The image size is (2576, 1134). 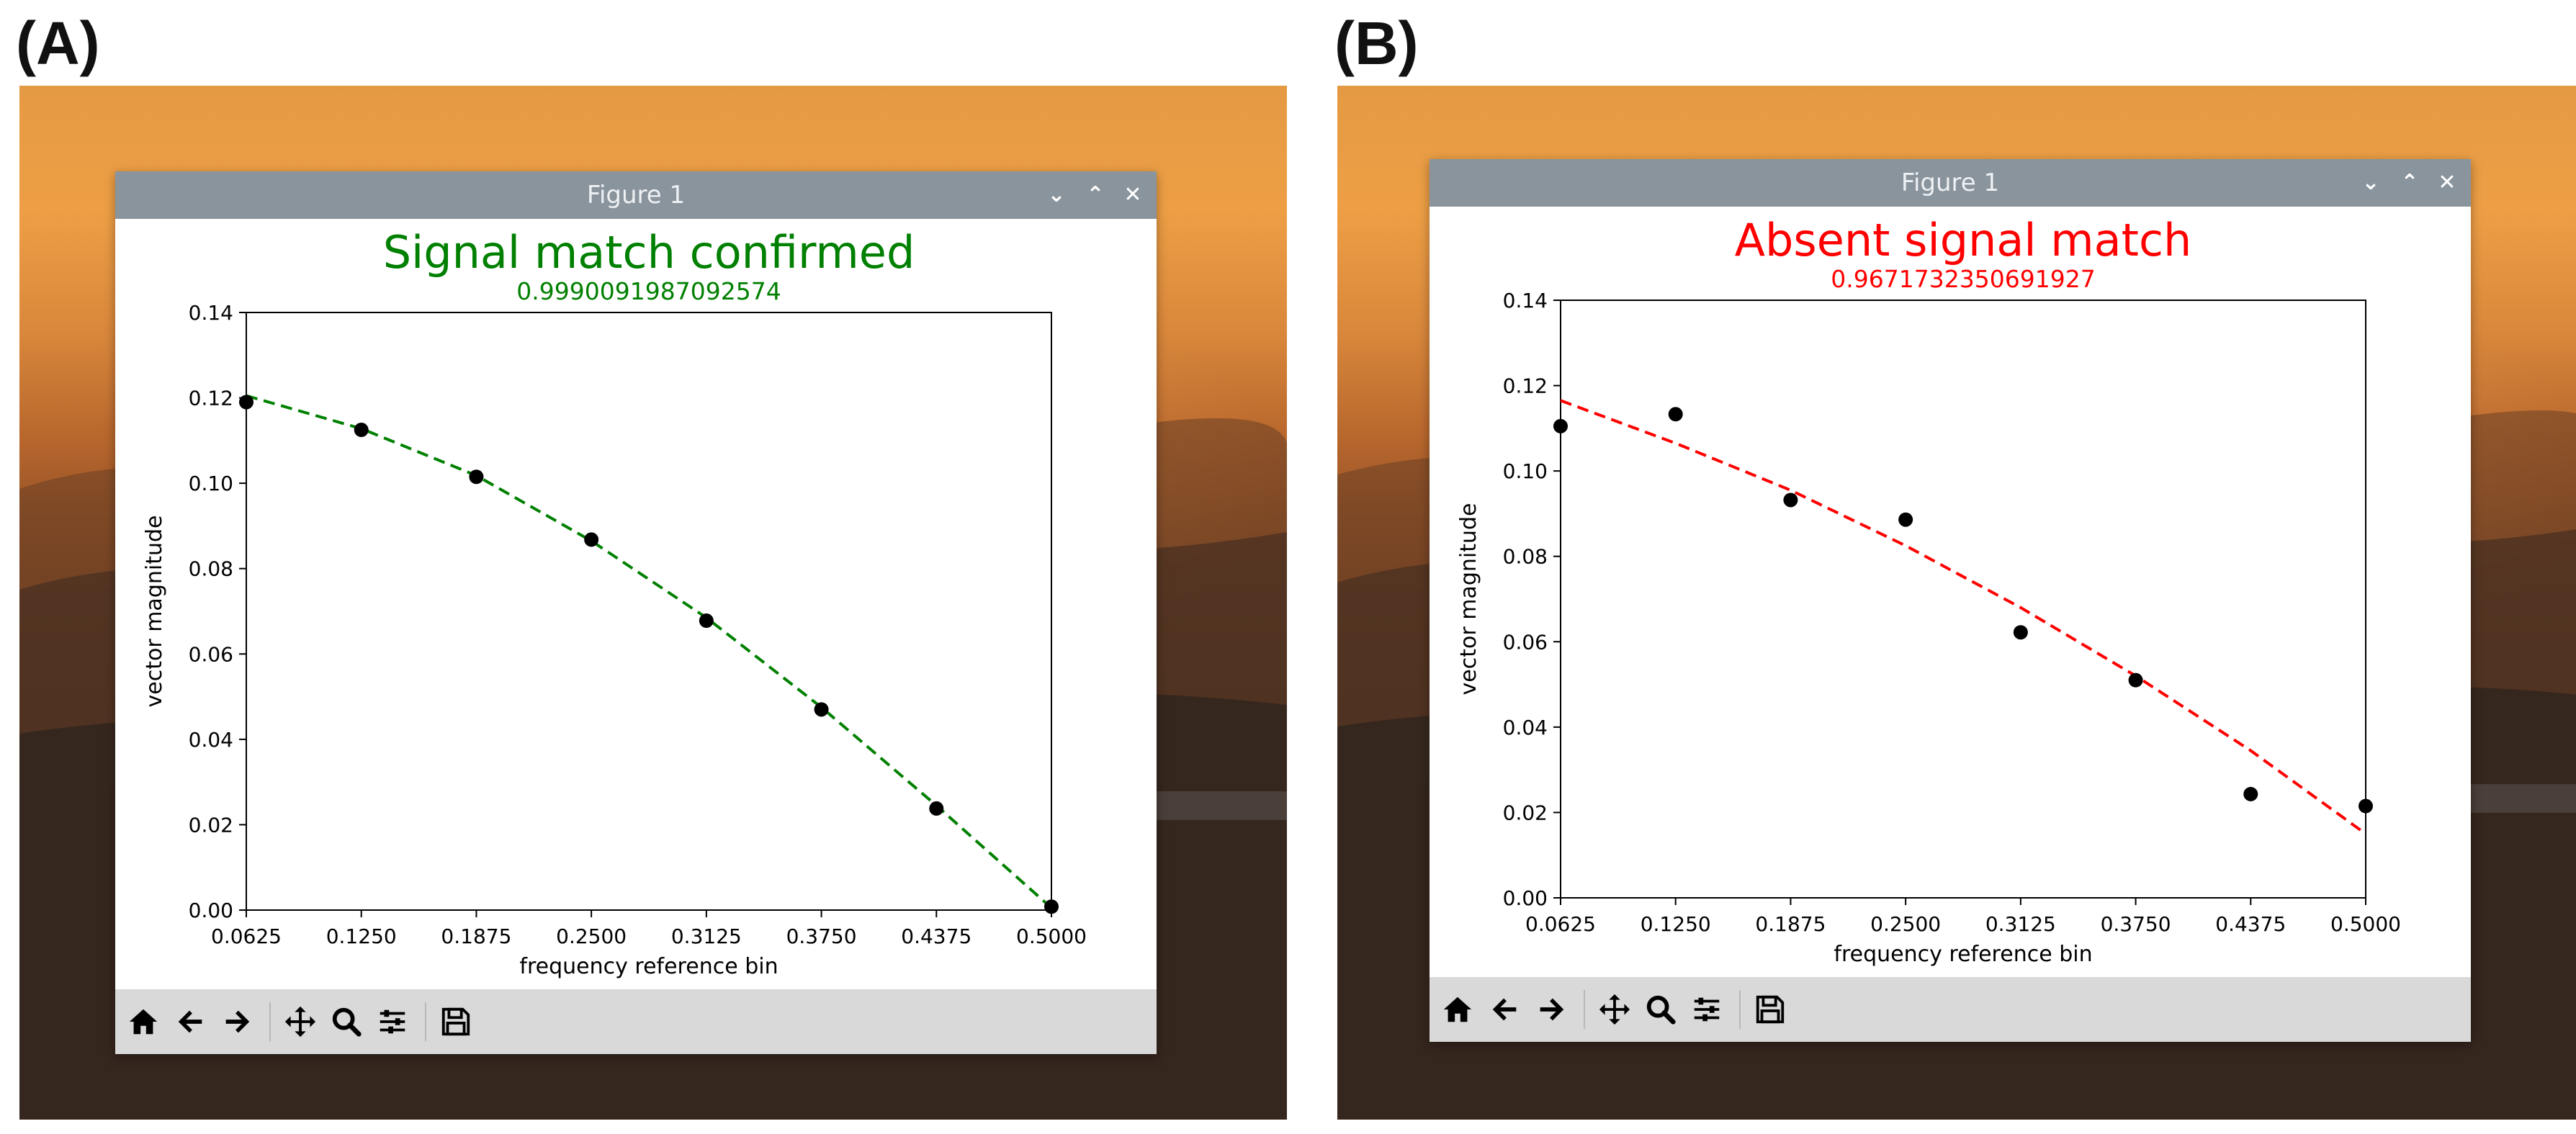 What do you see at coordinates (649, 252) in the screenshot?
I see `chart-title: Signal match confirmed` at bounding box center [649, 252].